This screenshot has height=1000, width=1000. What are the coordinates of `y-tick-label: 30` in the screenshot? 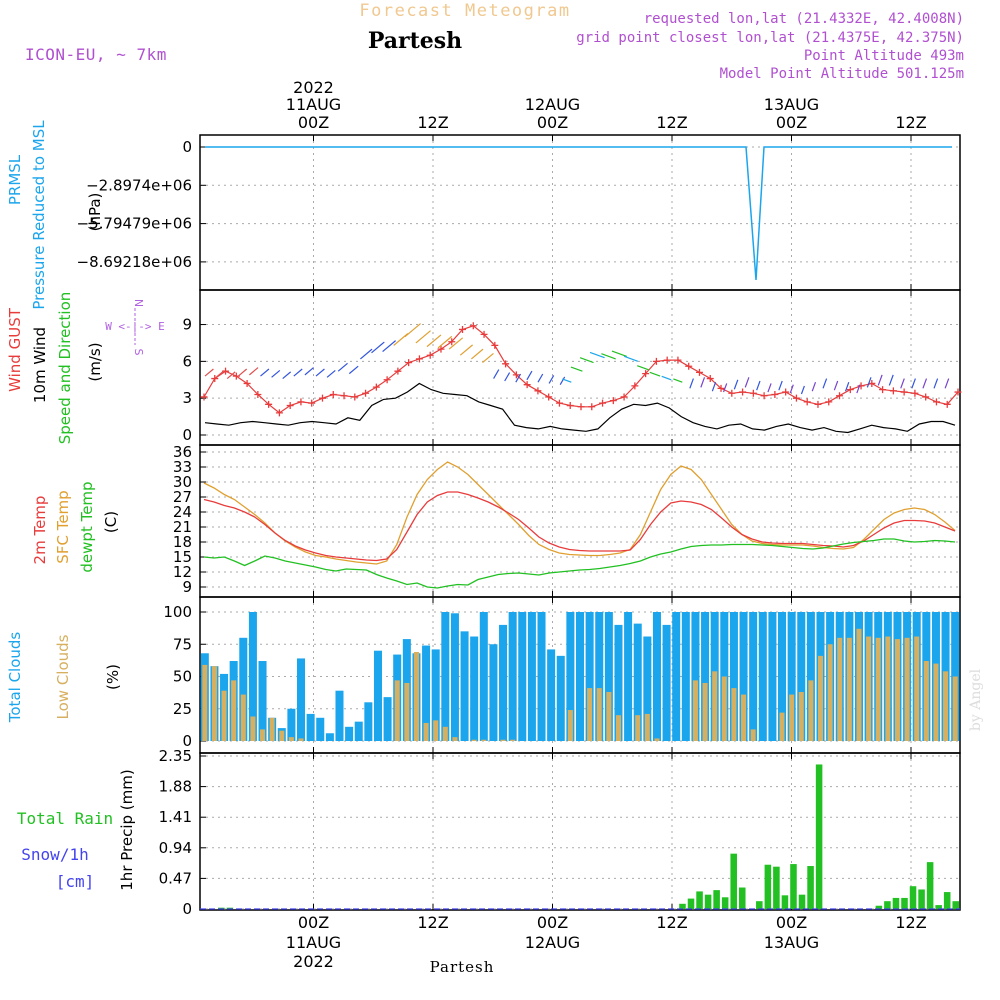 It's located at (182, 482).